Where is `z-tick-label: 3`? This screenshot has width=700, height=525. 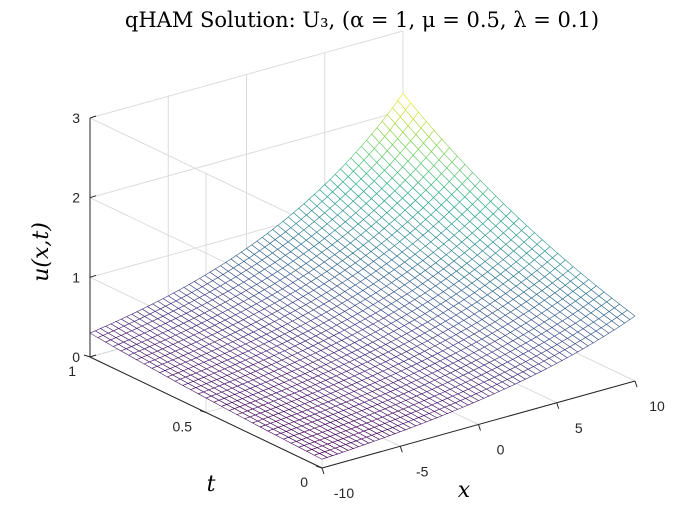
z-tick-label: 3 is located at coordinates (76, 118).